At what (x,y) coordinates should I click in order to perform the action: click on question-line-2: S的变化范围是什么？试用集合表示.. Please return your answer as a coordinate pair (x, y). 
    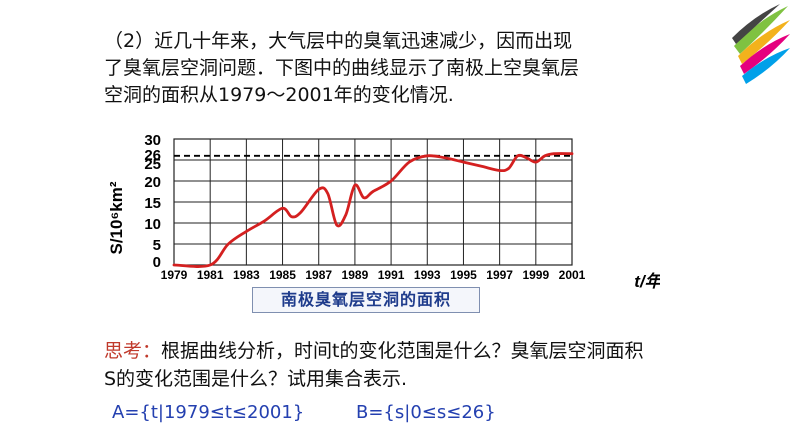
    Looking at the image, I should click on (256, 379).